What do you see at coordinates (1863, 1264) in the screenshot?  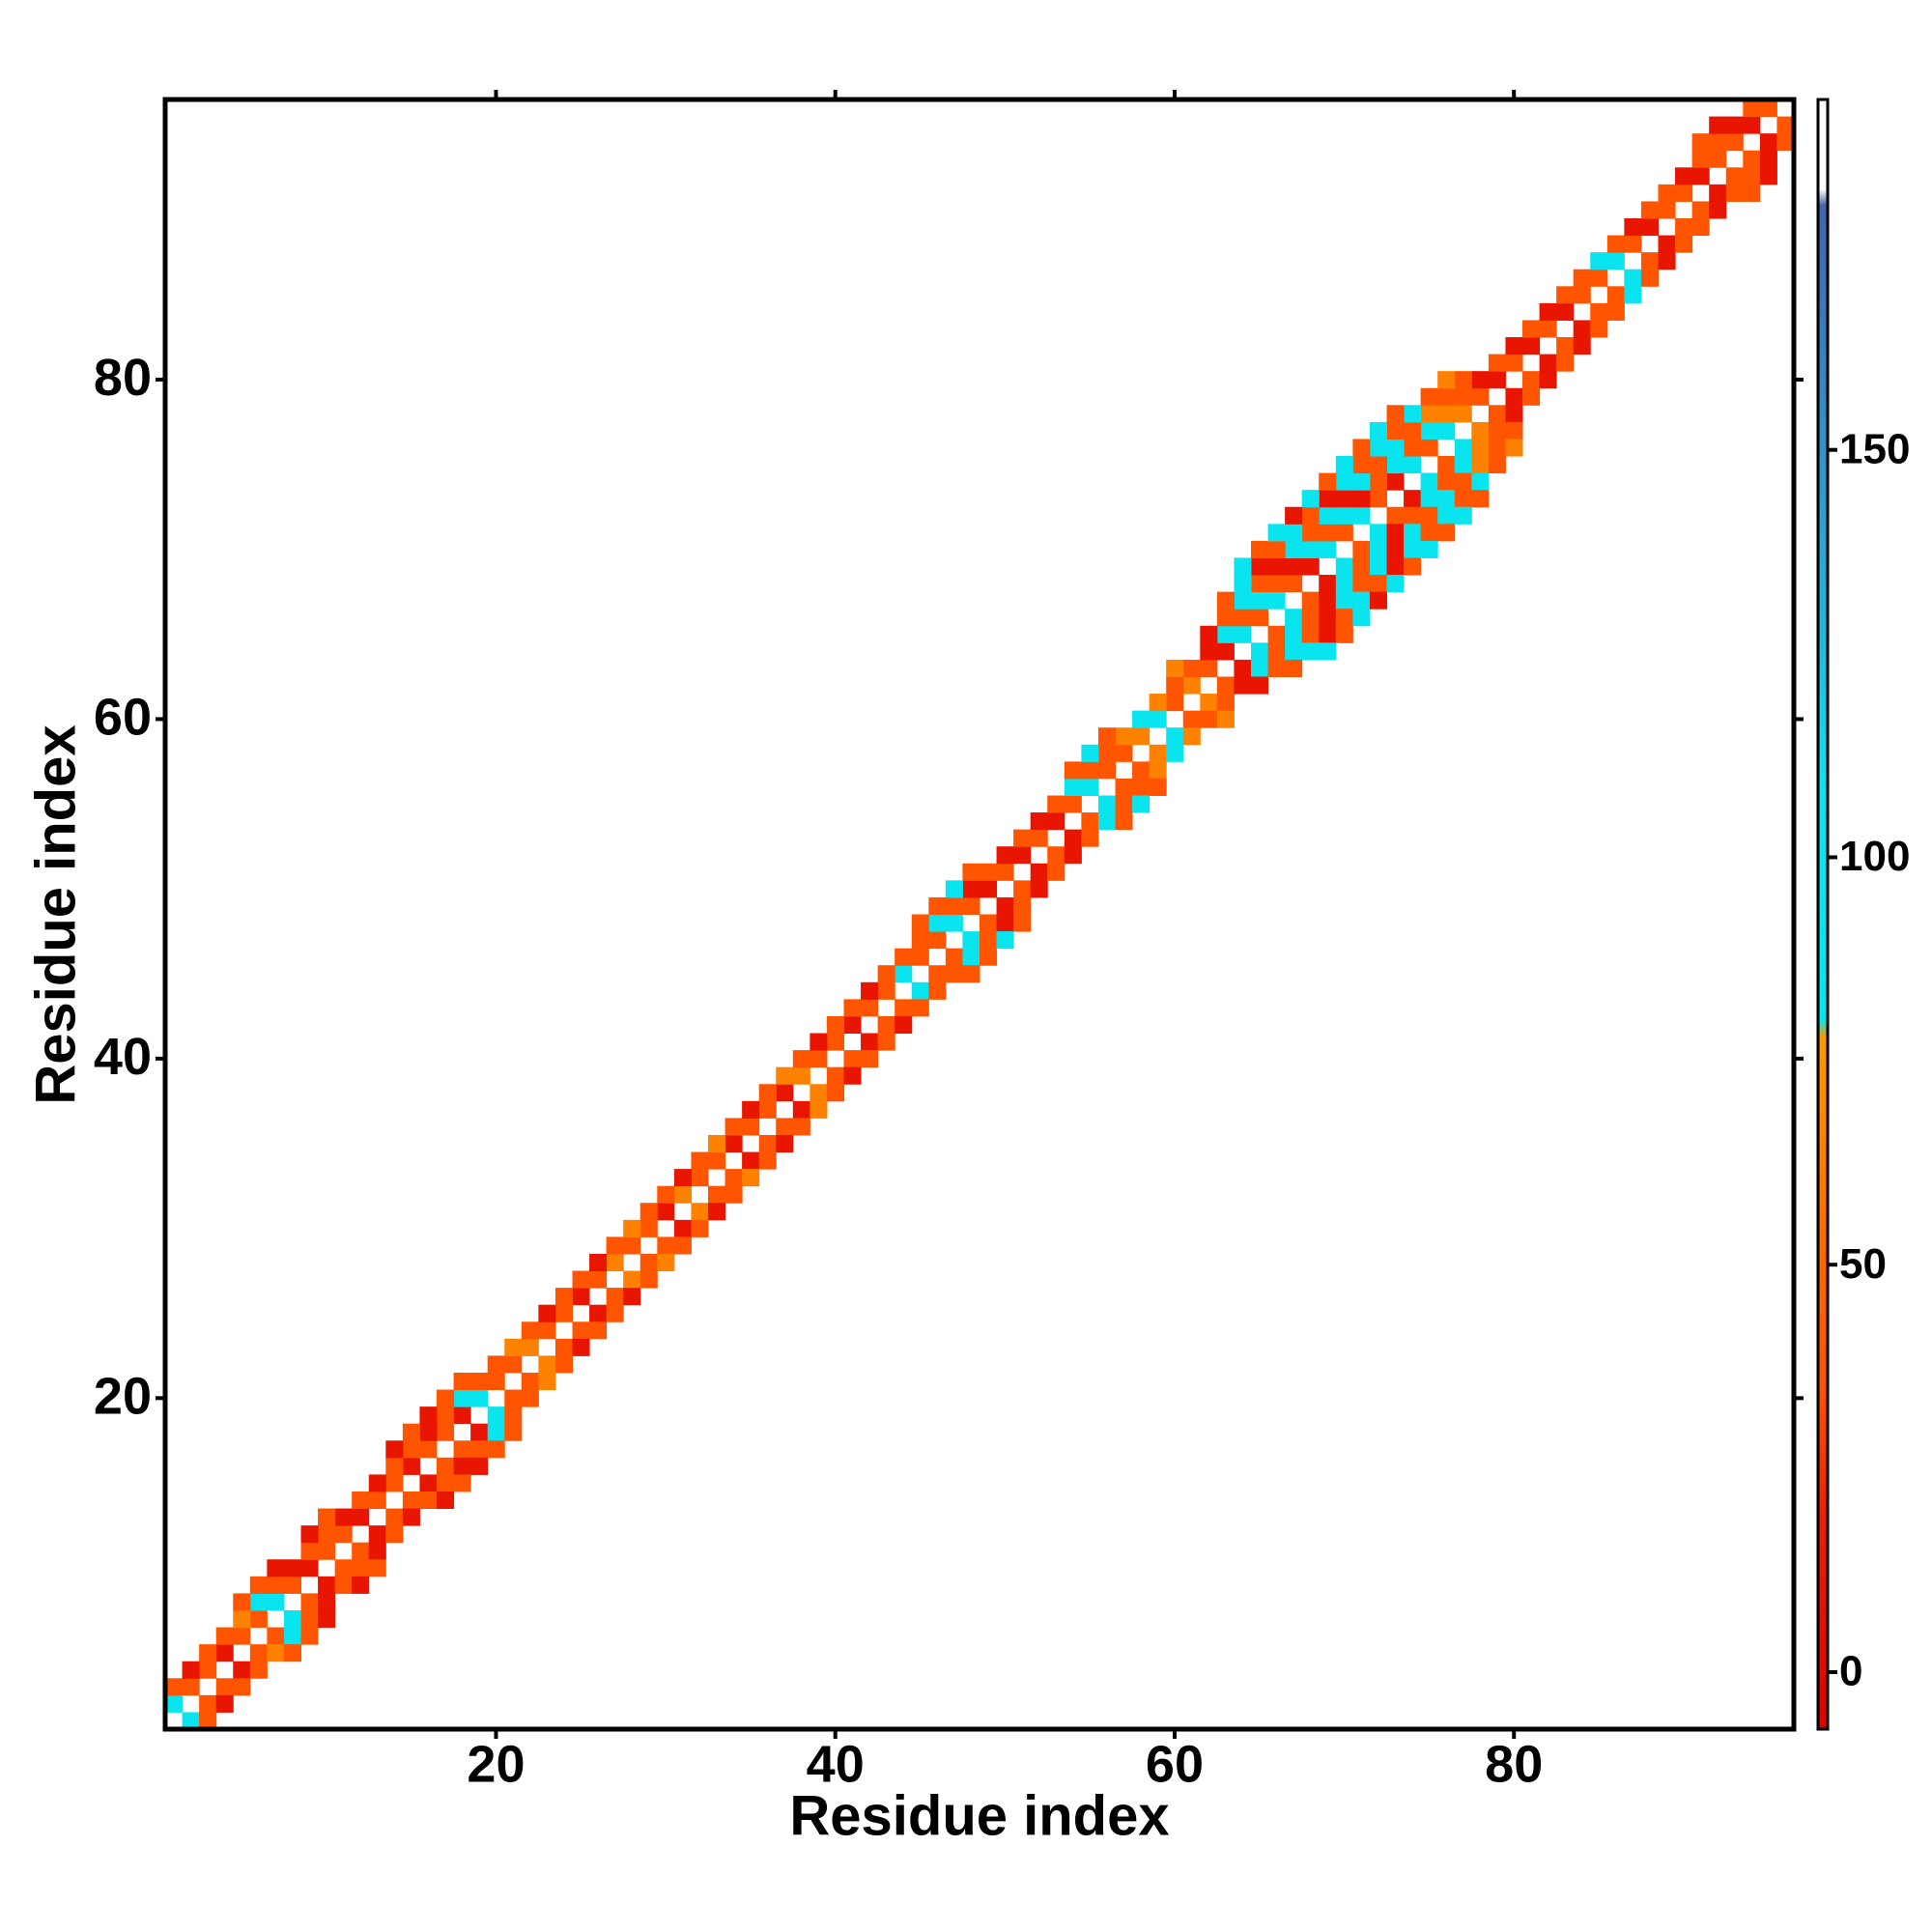 I see `colorbar-tick-label: 50` at bounding box center [1863, 1264].